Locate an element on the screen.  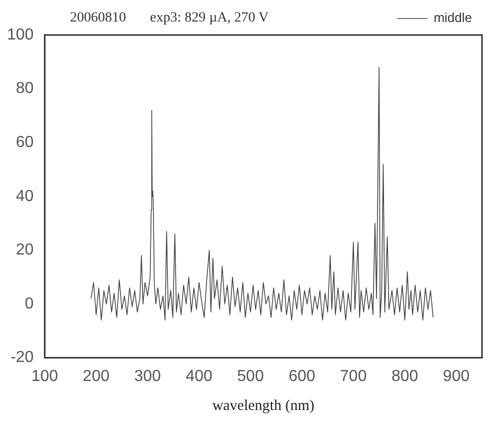
text: exp3: 829 µA, 270 V is located at coordinates (209, 18).